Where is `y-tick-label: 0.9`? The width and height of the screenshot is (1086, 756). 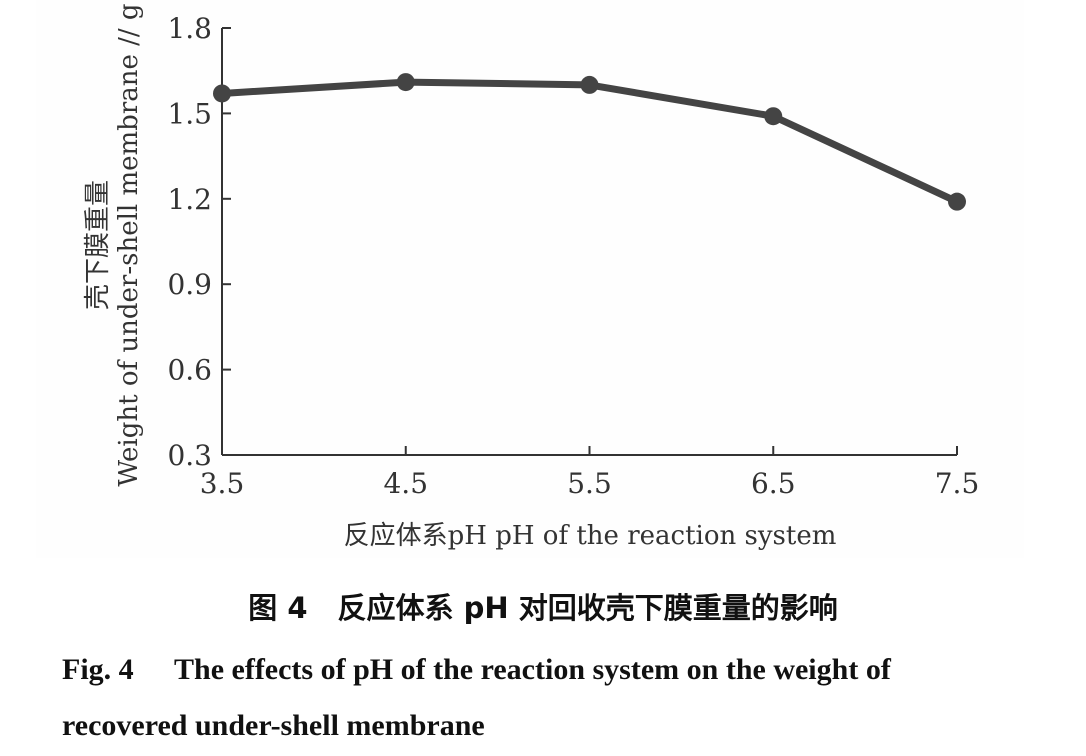
y-tick-label: 0.9 is located at coordinates (189, 284).